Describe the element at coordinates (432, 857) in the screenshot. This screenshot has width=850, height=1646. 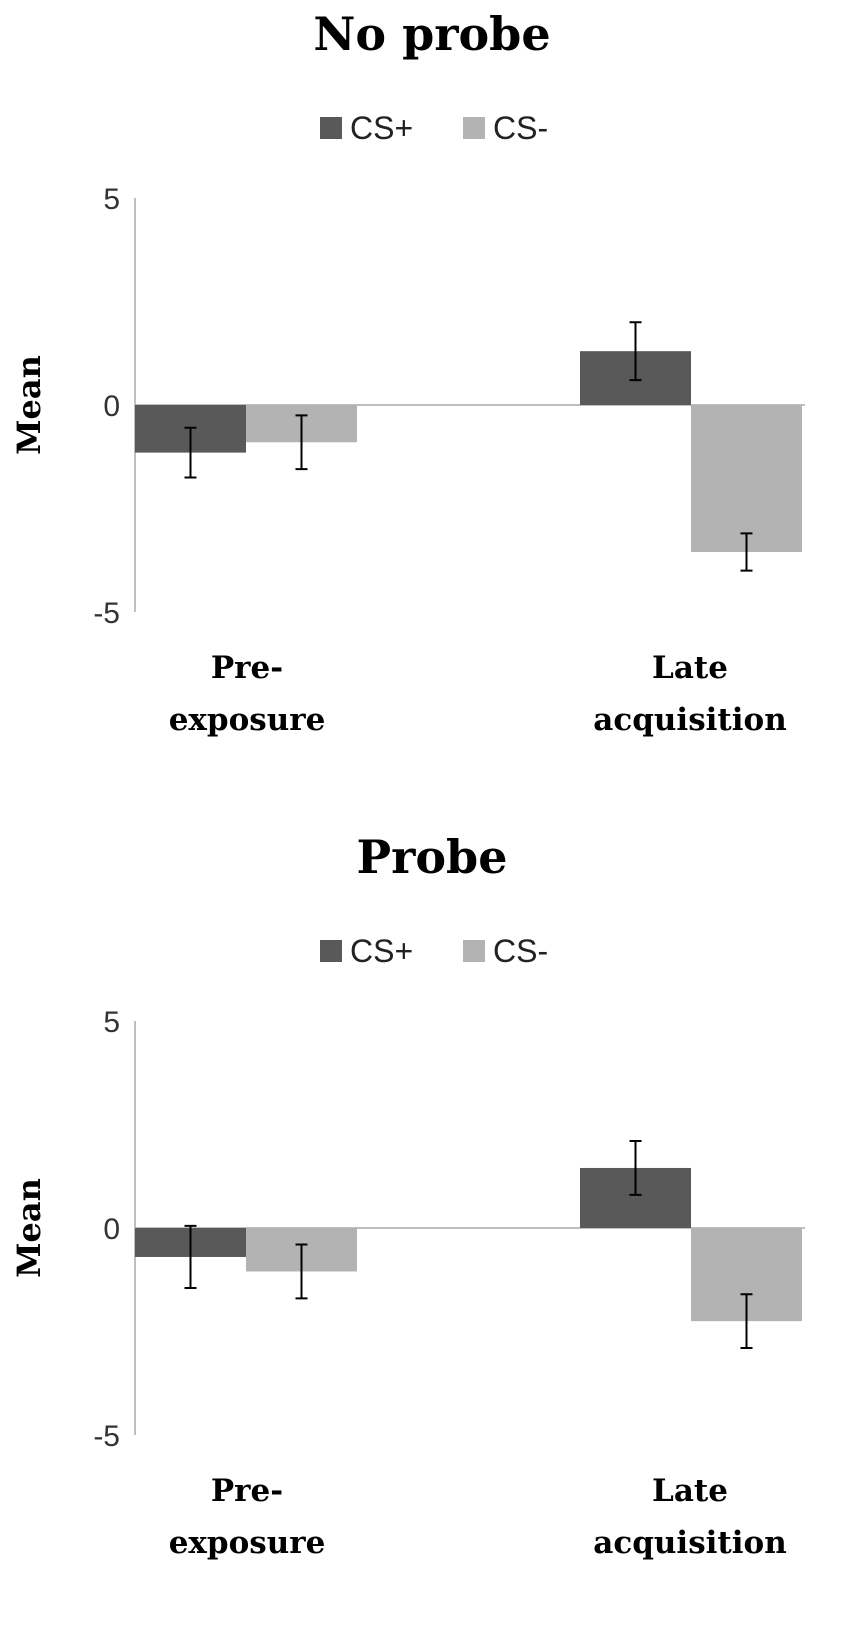
I see `chart-title: Probe` at that location.